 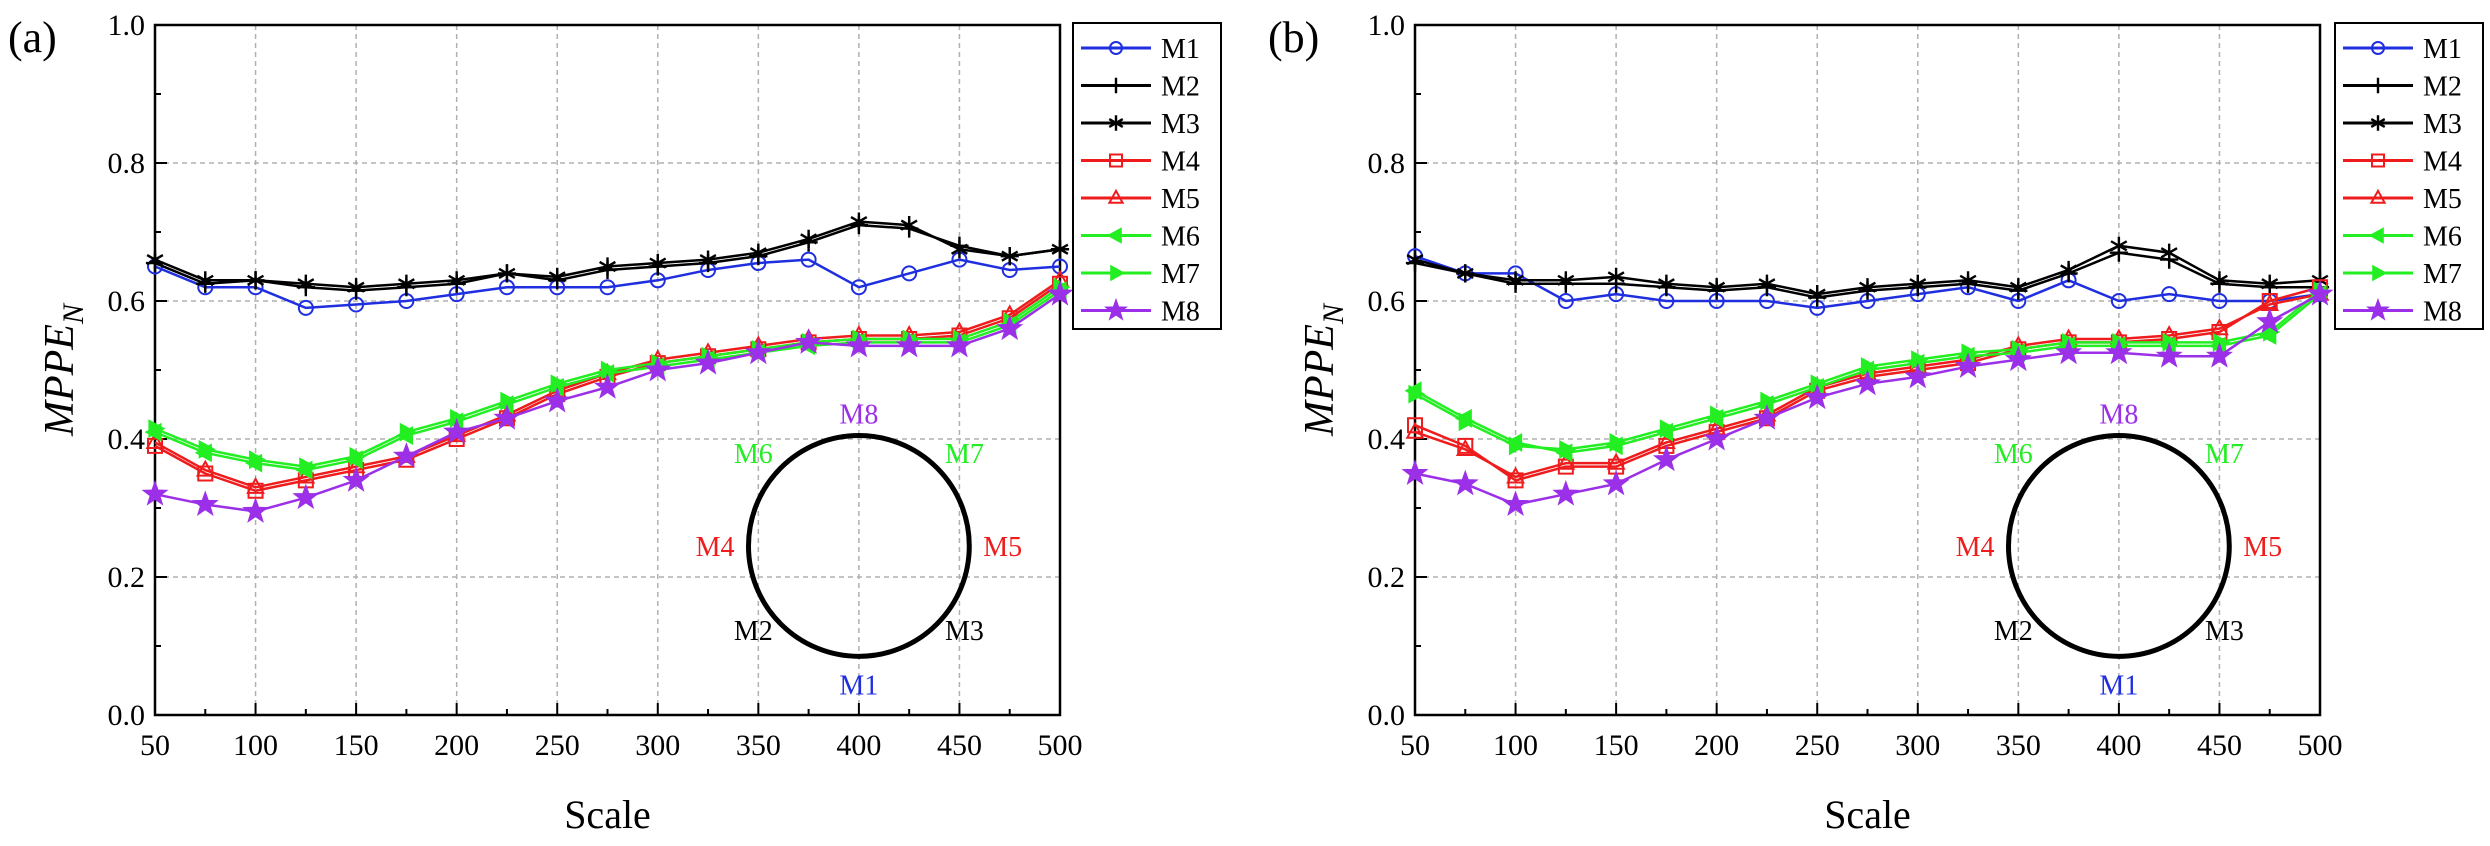 I want to click on legend-label: M1, so click(x=1180, y=49).